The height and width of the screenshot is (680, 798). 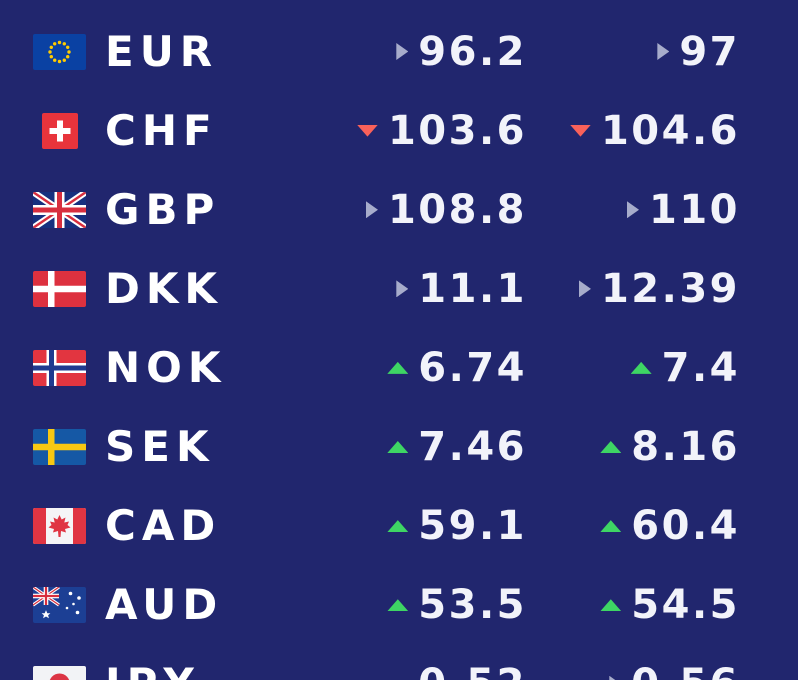 I want to click on rate-value-sell: 110, so click(x=683, y=210).